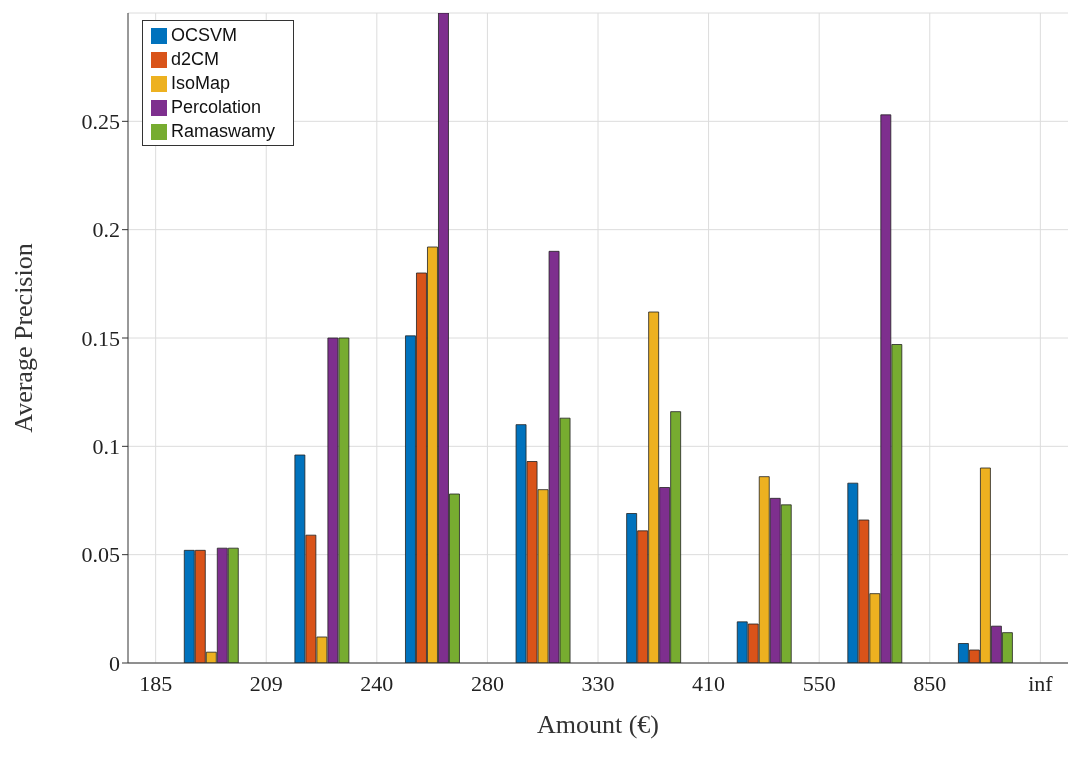  I want to click on x-tick-label: 185, so click(156, 683).